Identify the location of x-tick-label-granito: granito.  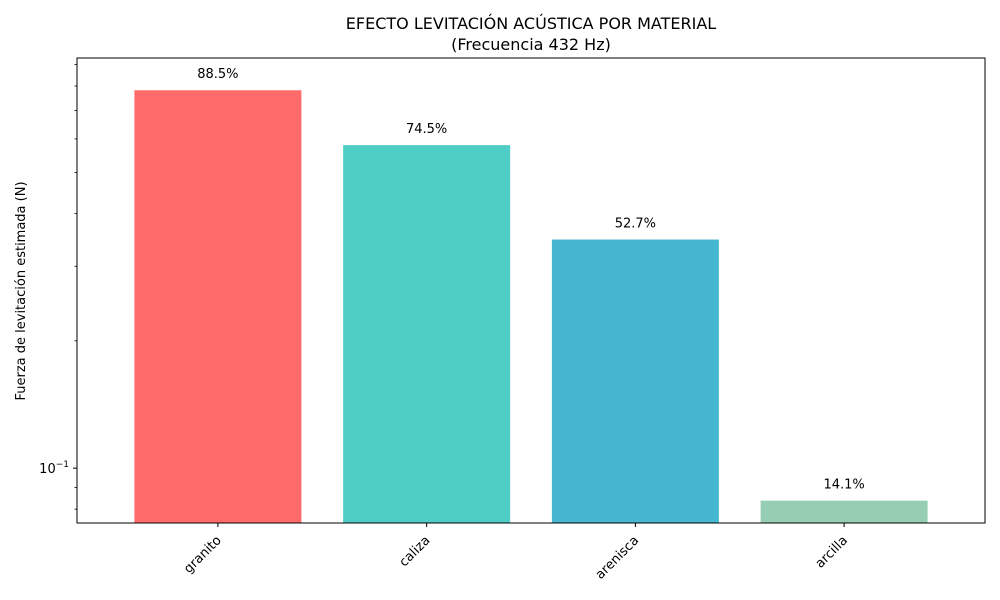
(202, 554).